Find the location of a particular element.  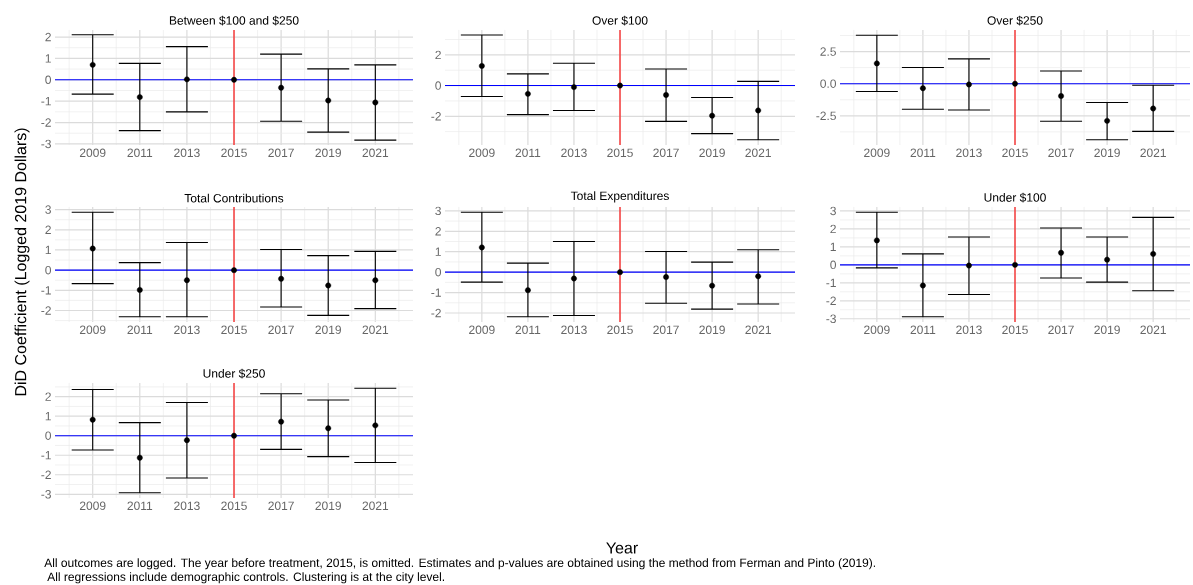

text: Year is located at coordinates (622, 548).